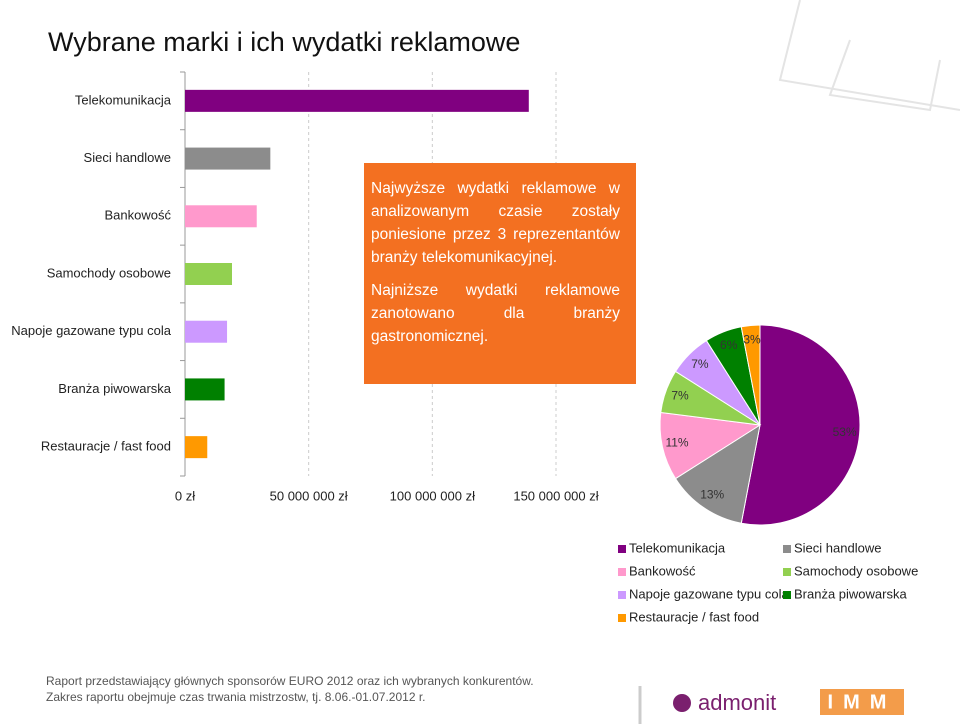  What do you see at coordinates (109, 272) in the screenshot?
I see `y-tick-label: Samochody osobowe` at bounding box center [109, 272].